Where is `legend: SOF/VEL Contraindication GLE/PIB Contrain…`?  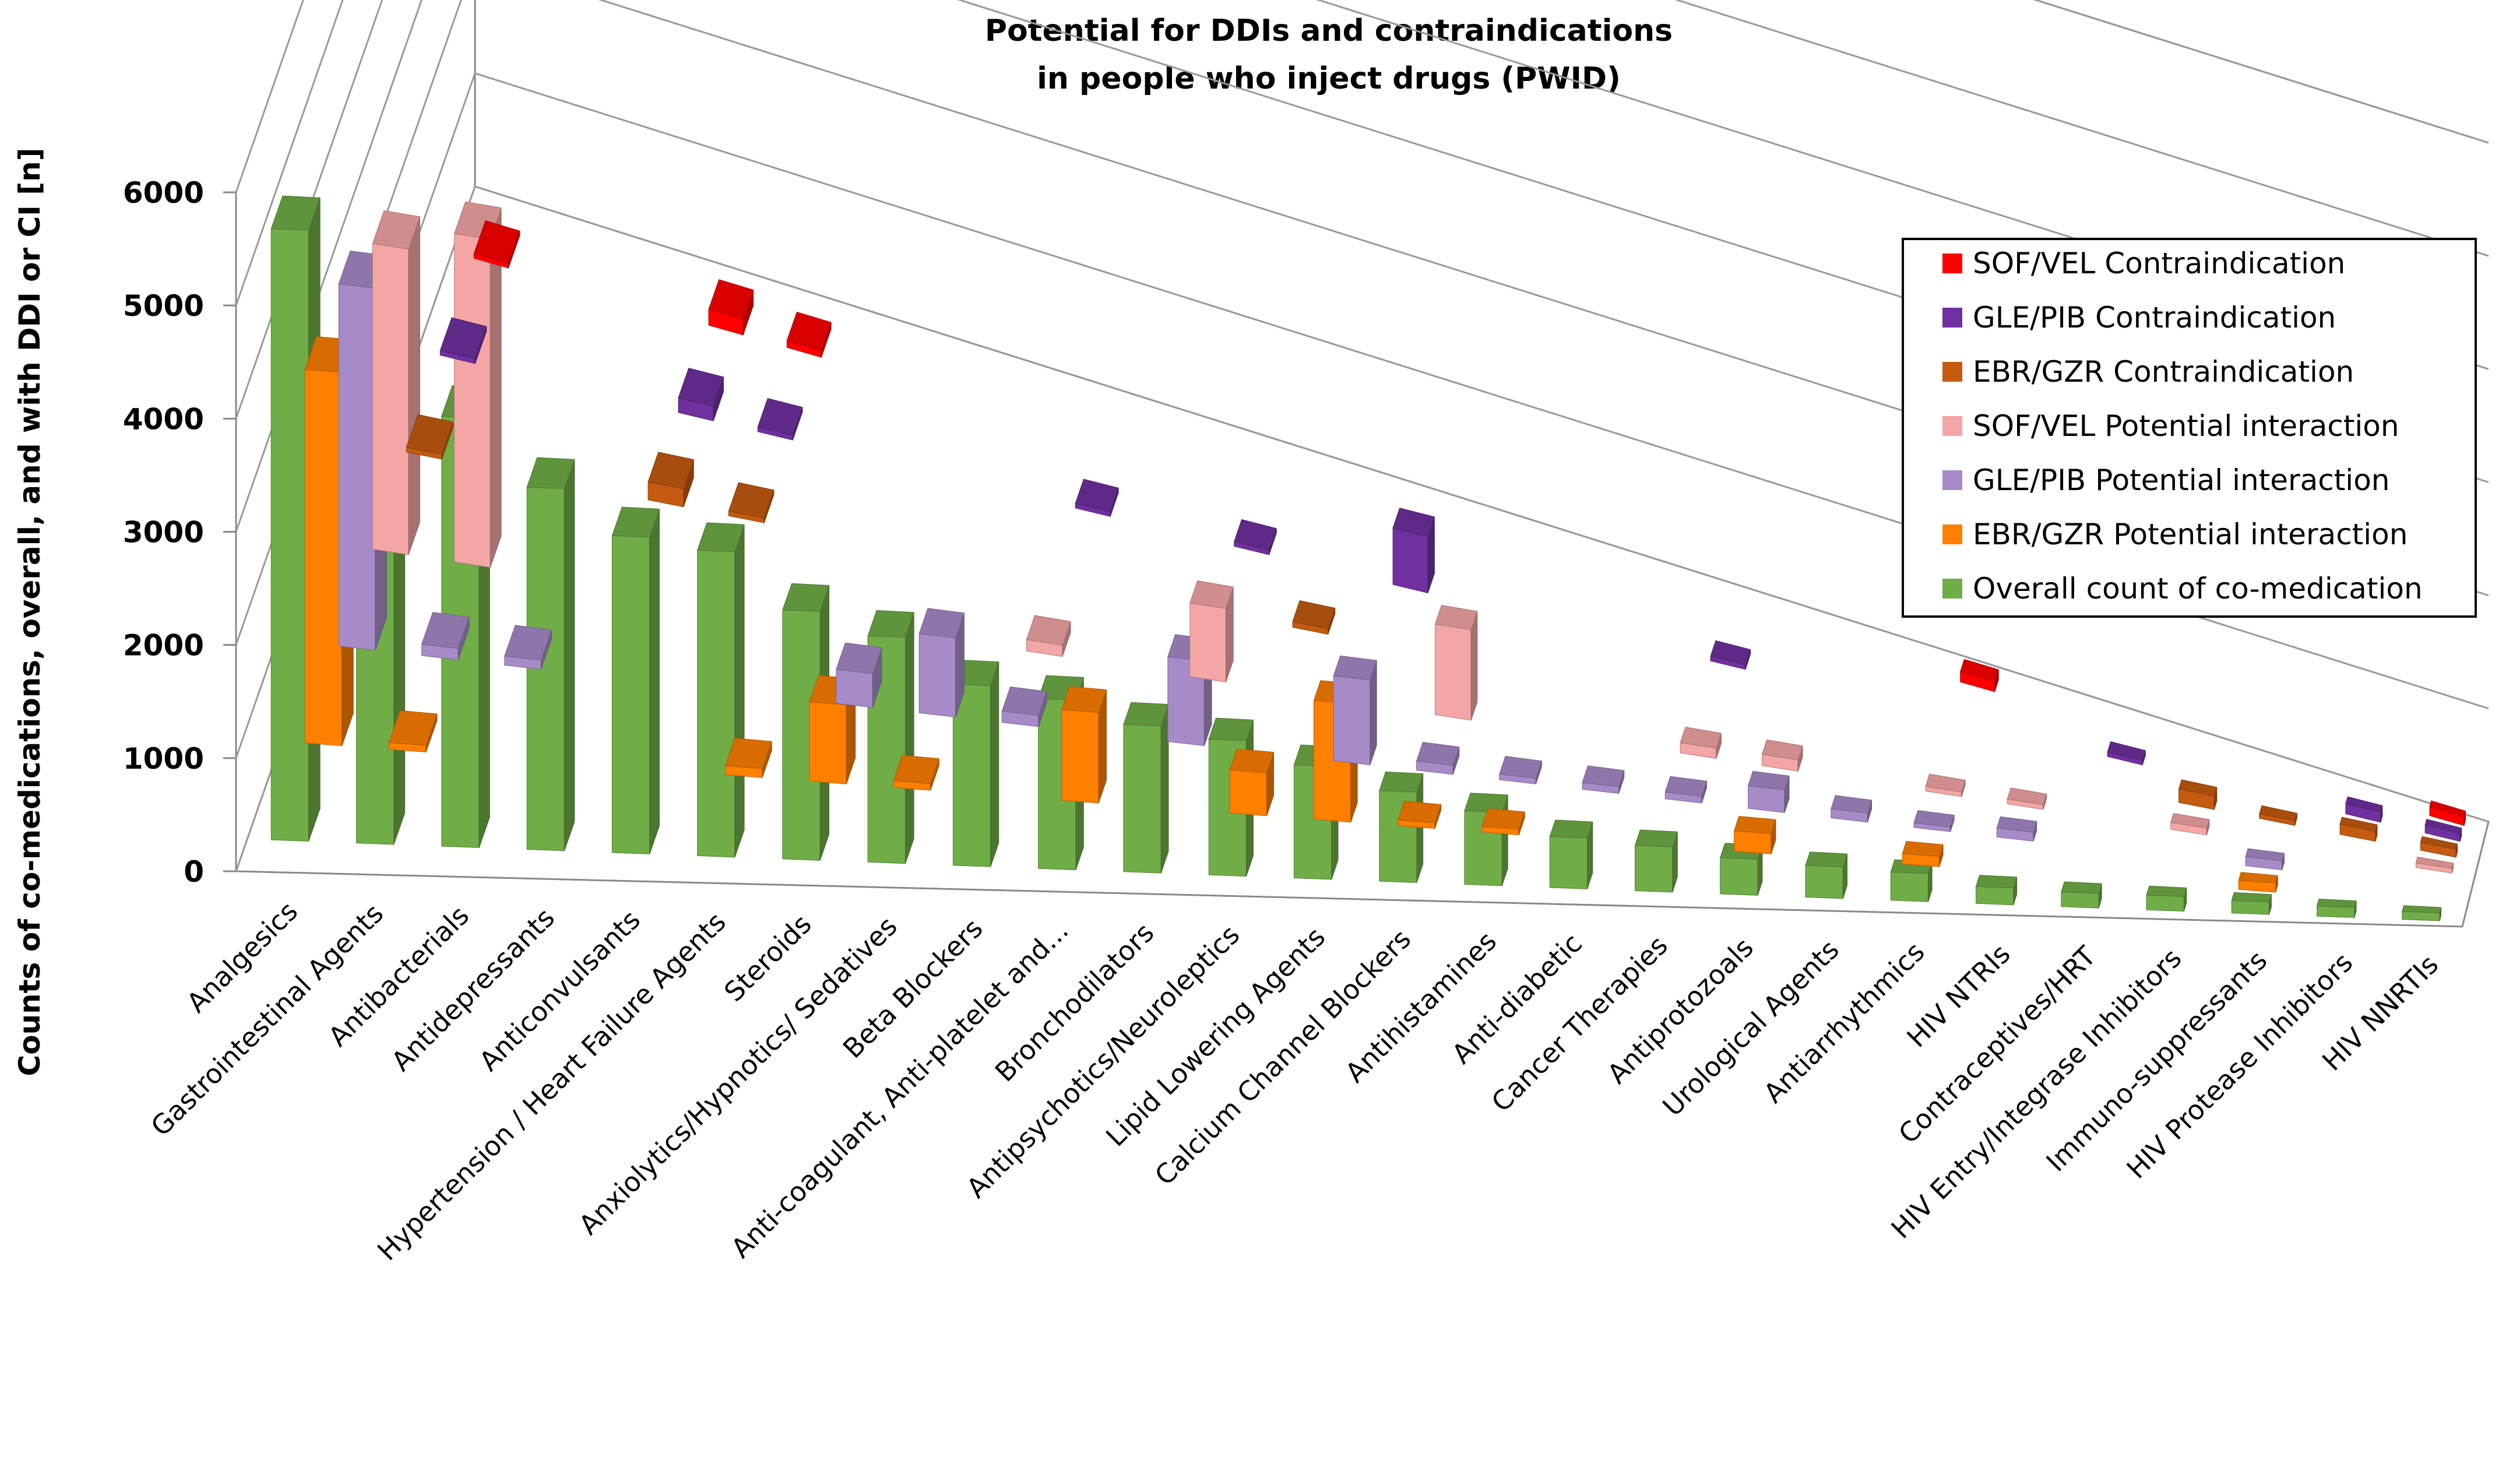
legend: SOF/VEL Contraindication GLE/PIB Contrain… is located at coordinates (2189, 428).